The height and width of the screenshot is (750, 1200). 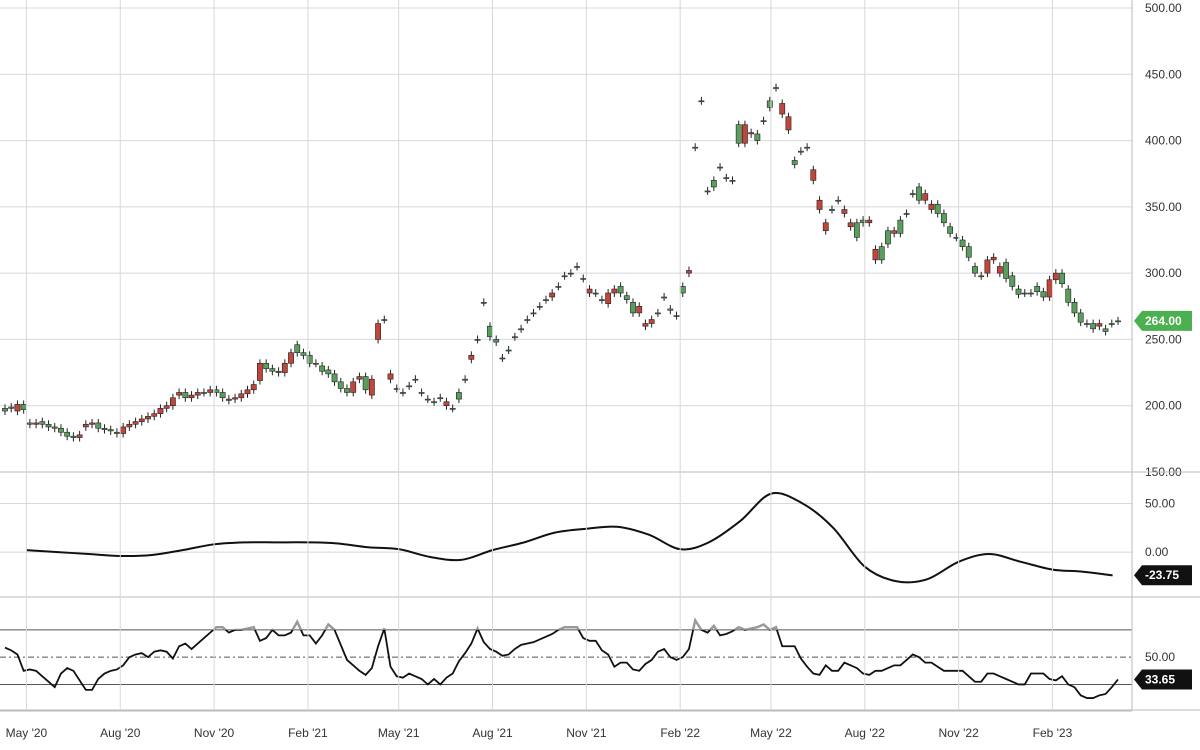 What do you see at coordinates (1163, 273) in the screenshot?
I see `y-tick-label: 300.00` at bounding box center [1163, 273].